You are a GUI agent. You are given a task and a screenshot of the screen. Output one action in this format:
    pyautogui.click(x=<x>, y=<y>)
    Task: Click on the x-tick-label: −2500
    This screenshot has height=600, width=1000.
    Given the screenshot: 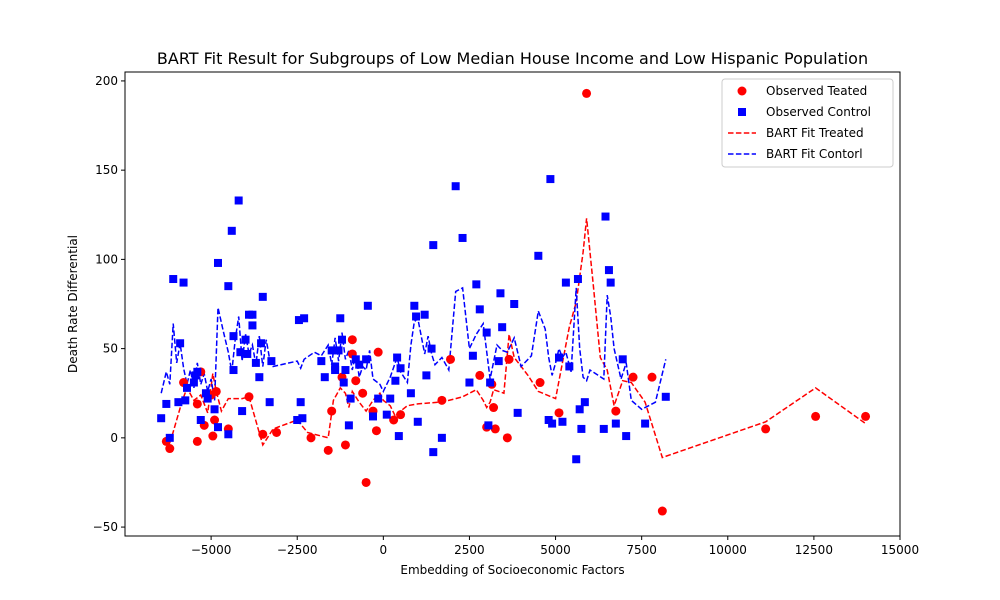 What is the action you would take?
    pyautogui.click(x=297, y=550)
    